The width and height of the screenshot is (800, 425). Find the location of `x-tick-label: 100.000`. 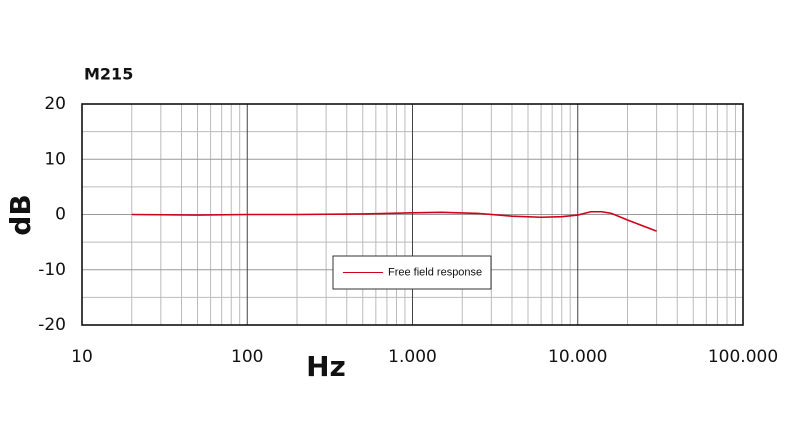

x-tick-label: 100.000 is located at coordinates (743, 357).